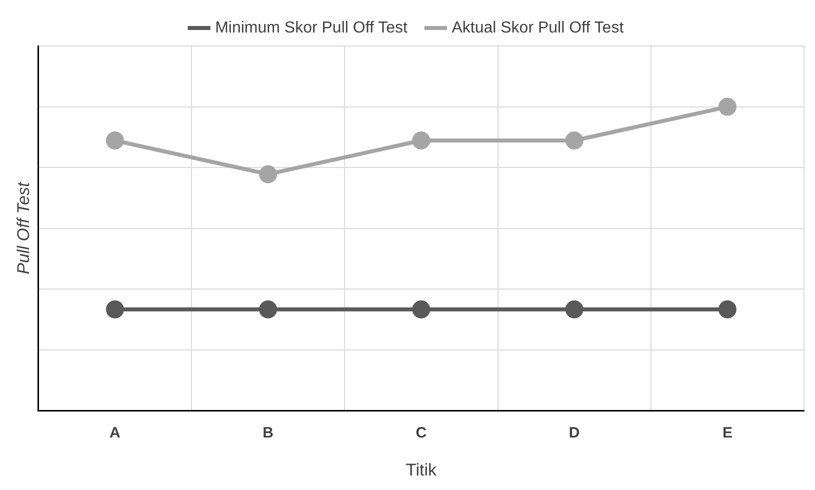  What do you see at coordinates (23, 227) in the screenshot?
I see `y-axis-title: Pull Off Test` at bounding box center [23, 227].